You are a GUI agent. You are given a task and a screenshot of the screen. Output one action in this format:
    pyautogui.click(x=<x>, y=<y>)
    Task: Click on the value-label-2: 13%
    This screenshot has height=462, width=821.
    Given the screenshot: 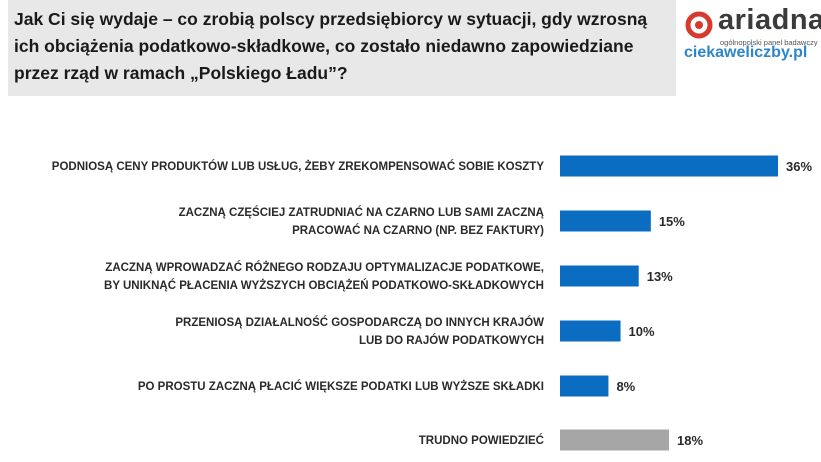 What is the action you would take?
    pyautogui.click(x=660, y=276)
    